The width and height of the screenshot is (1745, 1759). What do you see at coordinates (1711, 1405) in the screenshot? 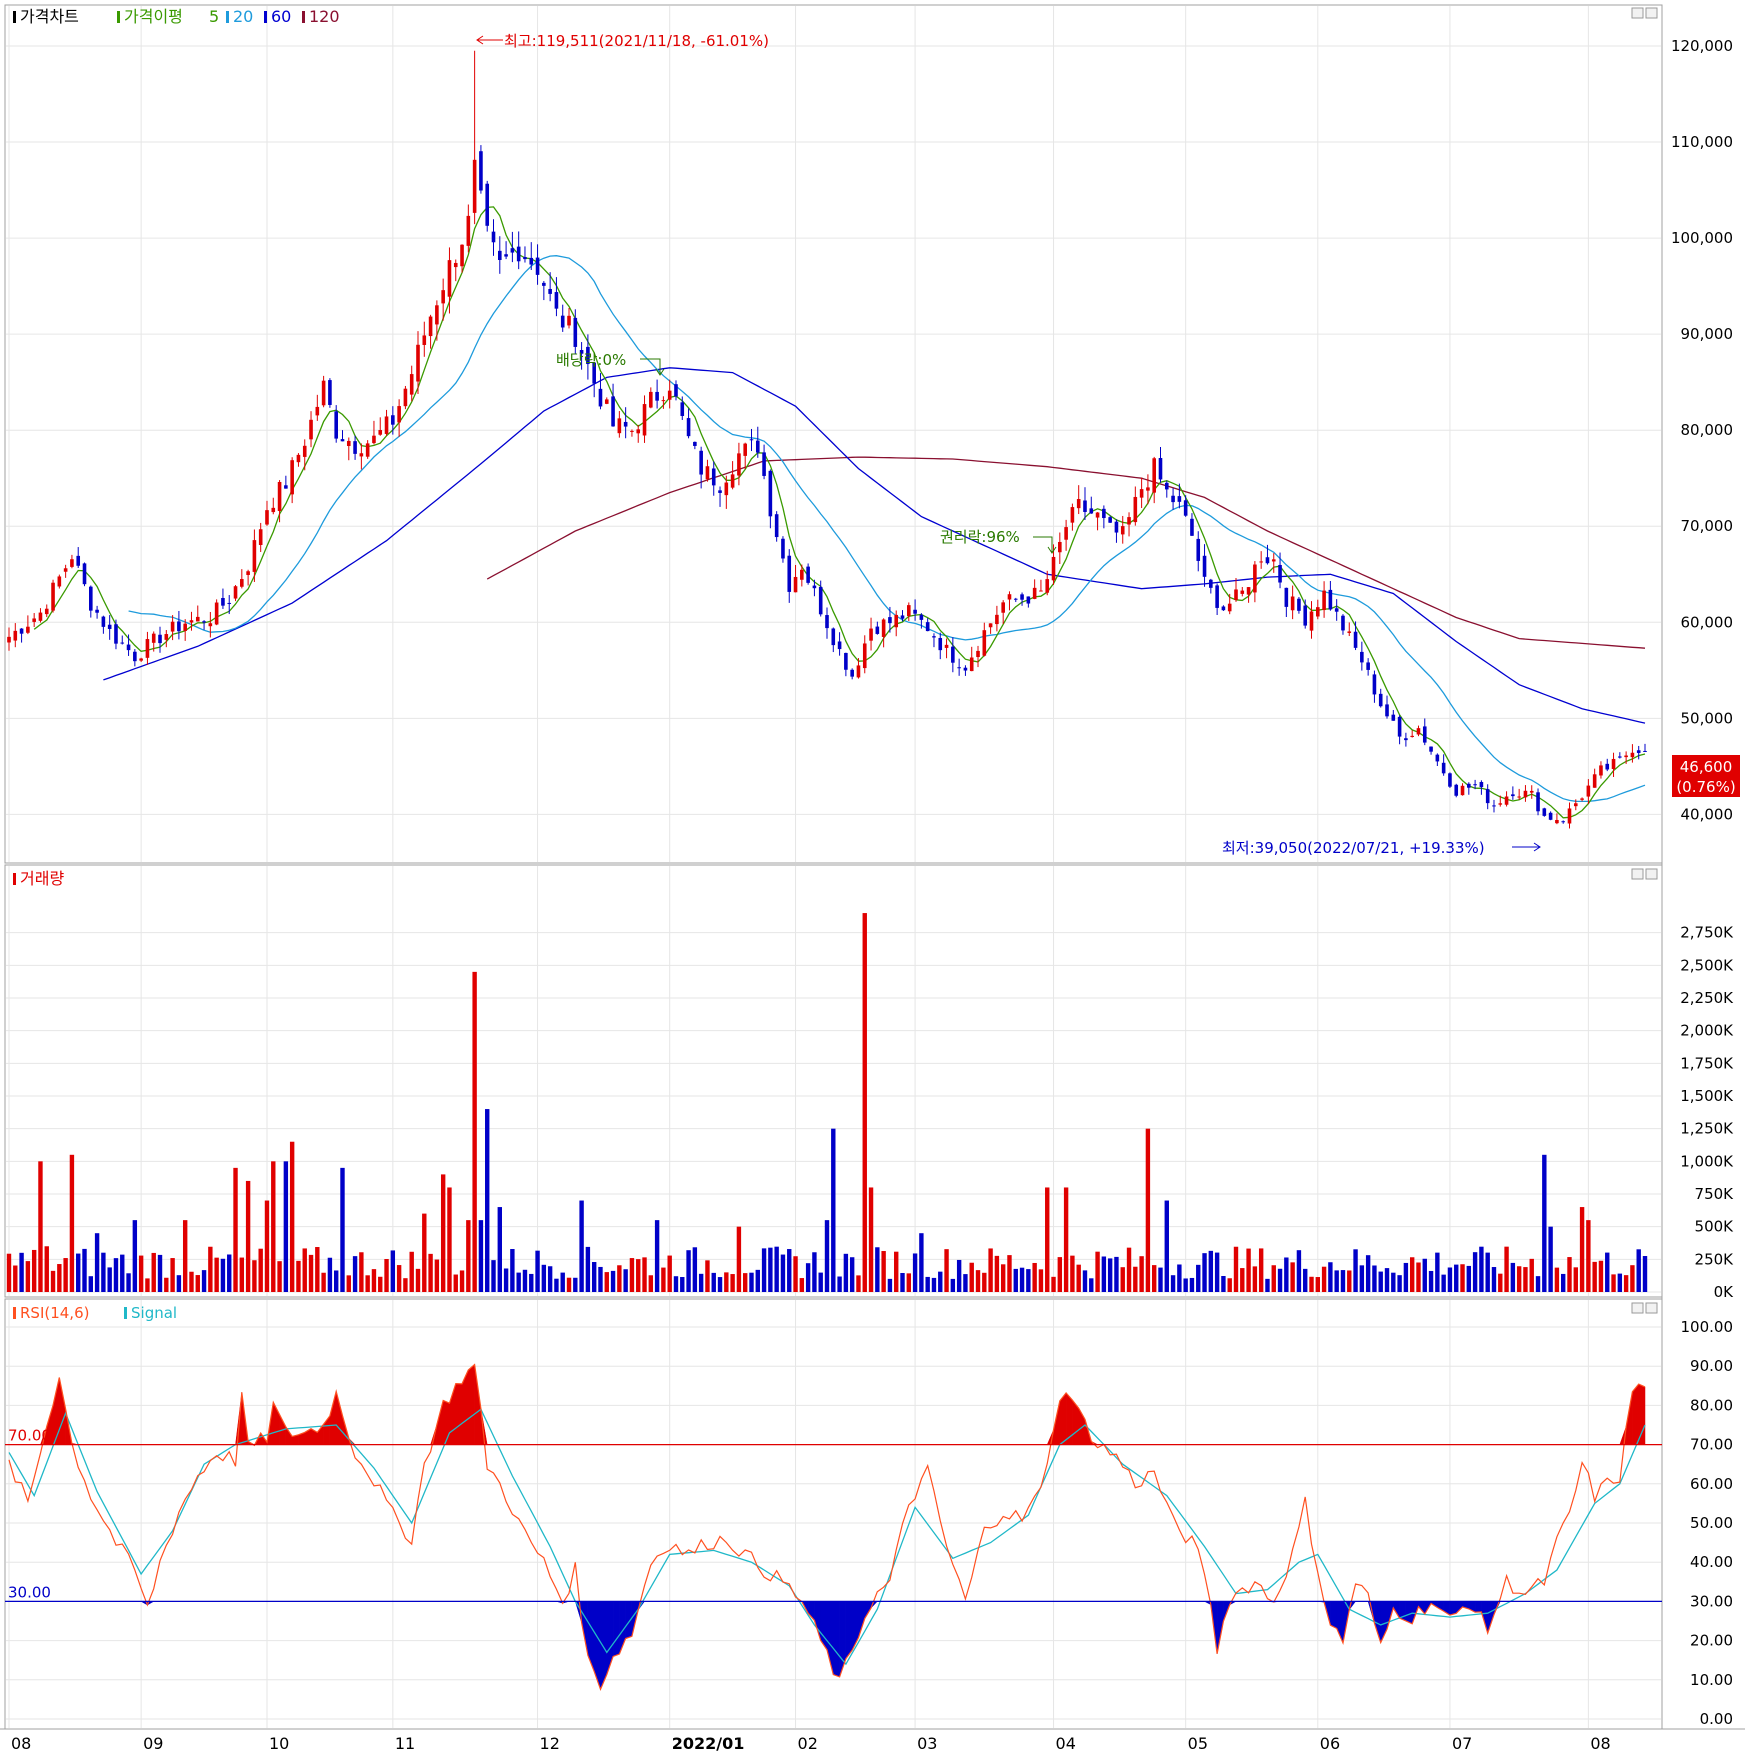
I see `y-tick-label: 80.00` at bounding box center [1711, 1405].